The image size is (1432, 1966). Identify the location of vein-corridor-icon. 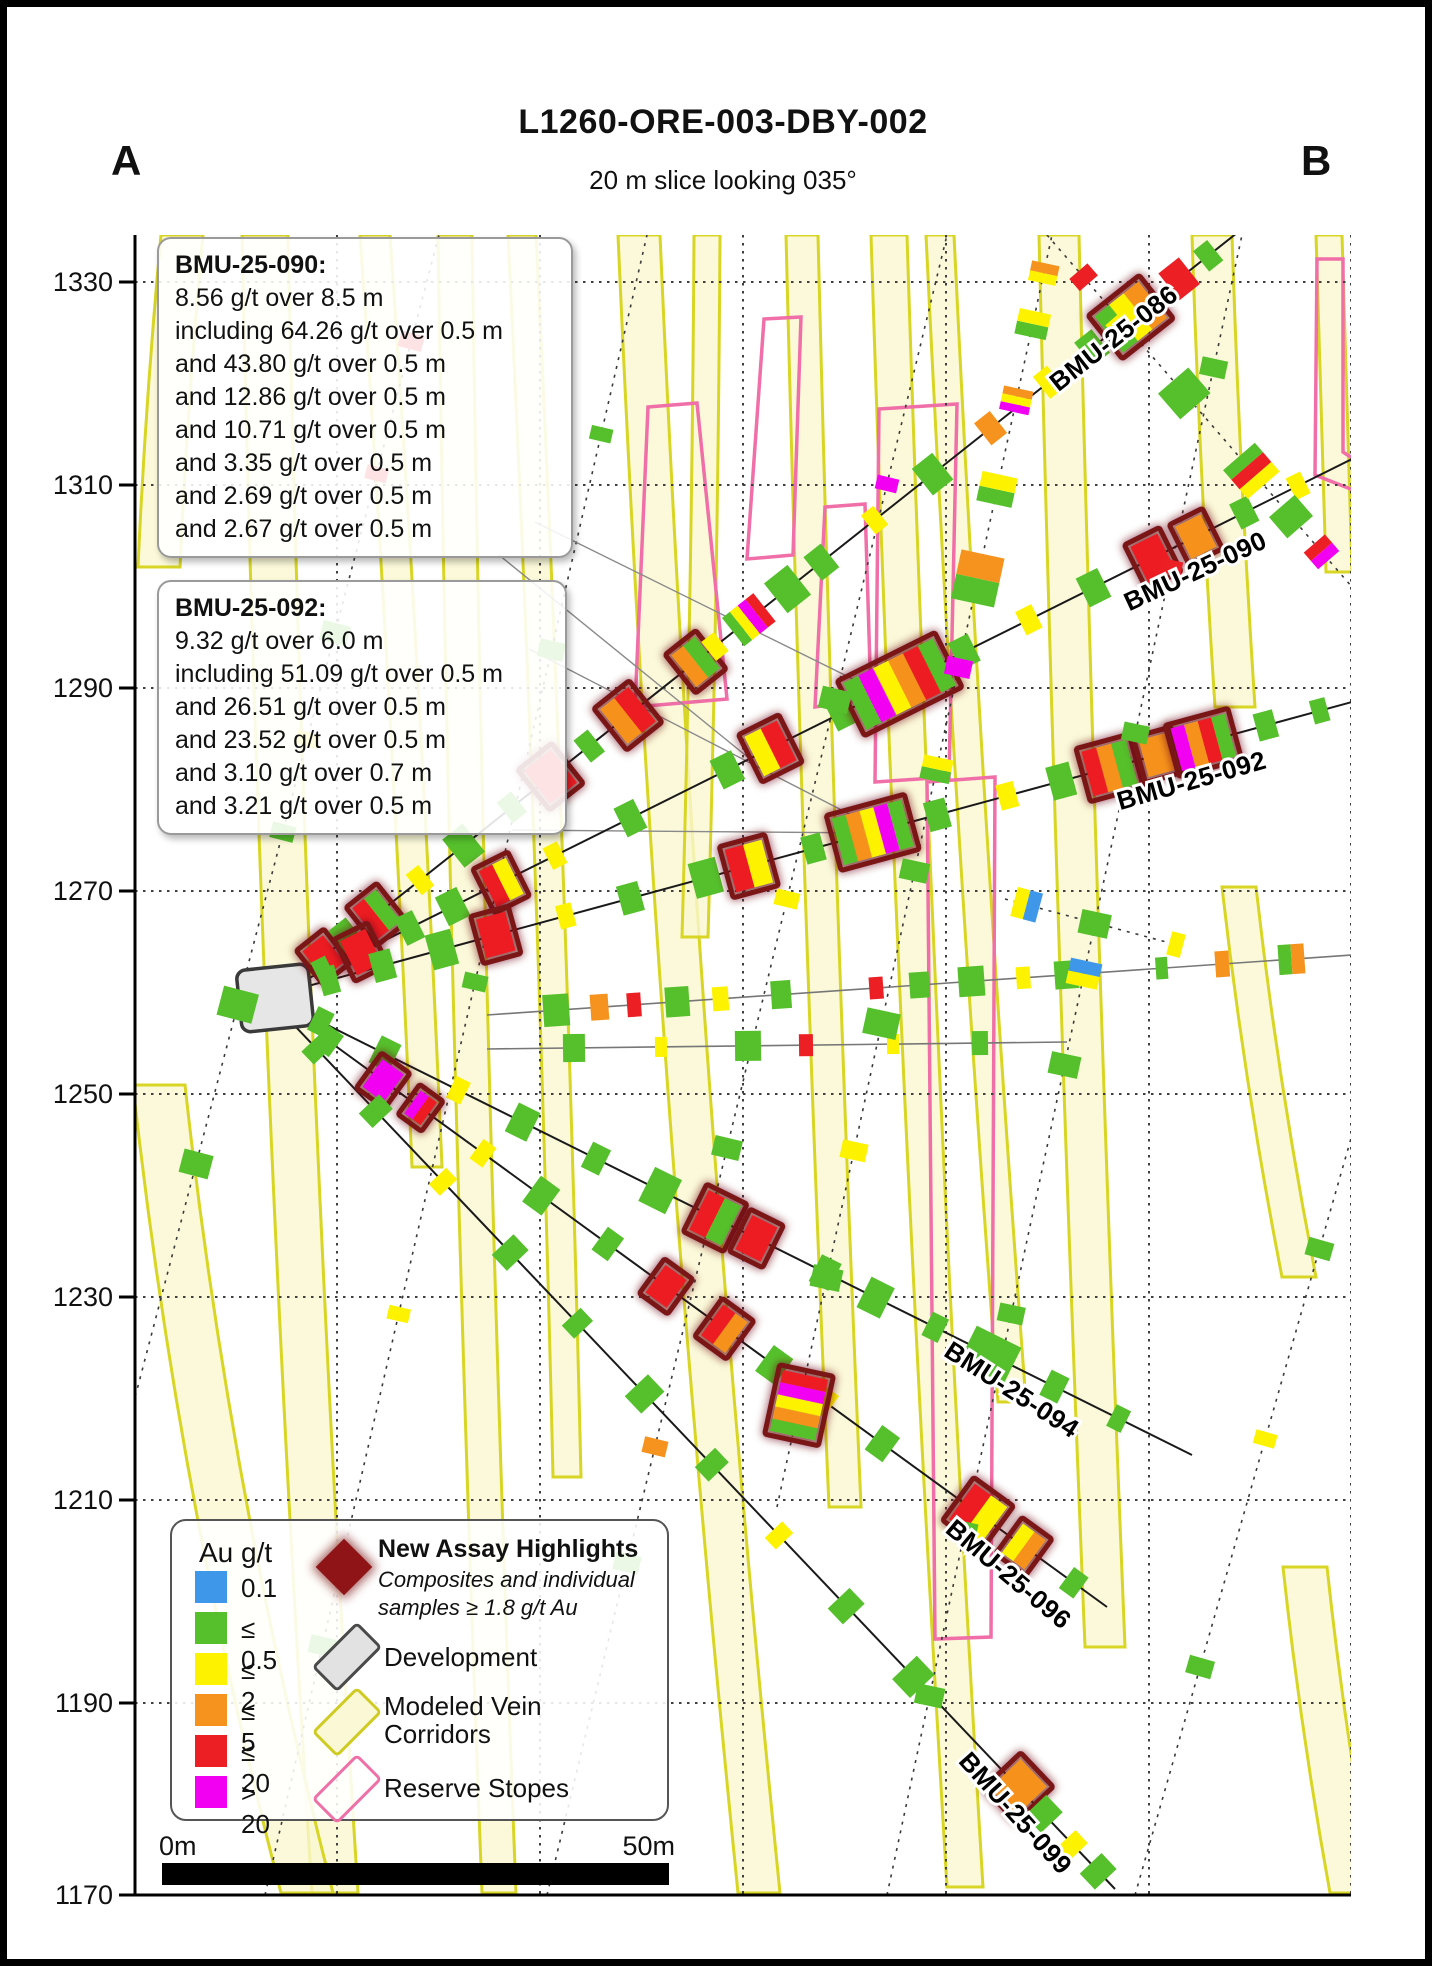
(347, 1722).